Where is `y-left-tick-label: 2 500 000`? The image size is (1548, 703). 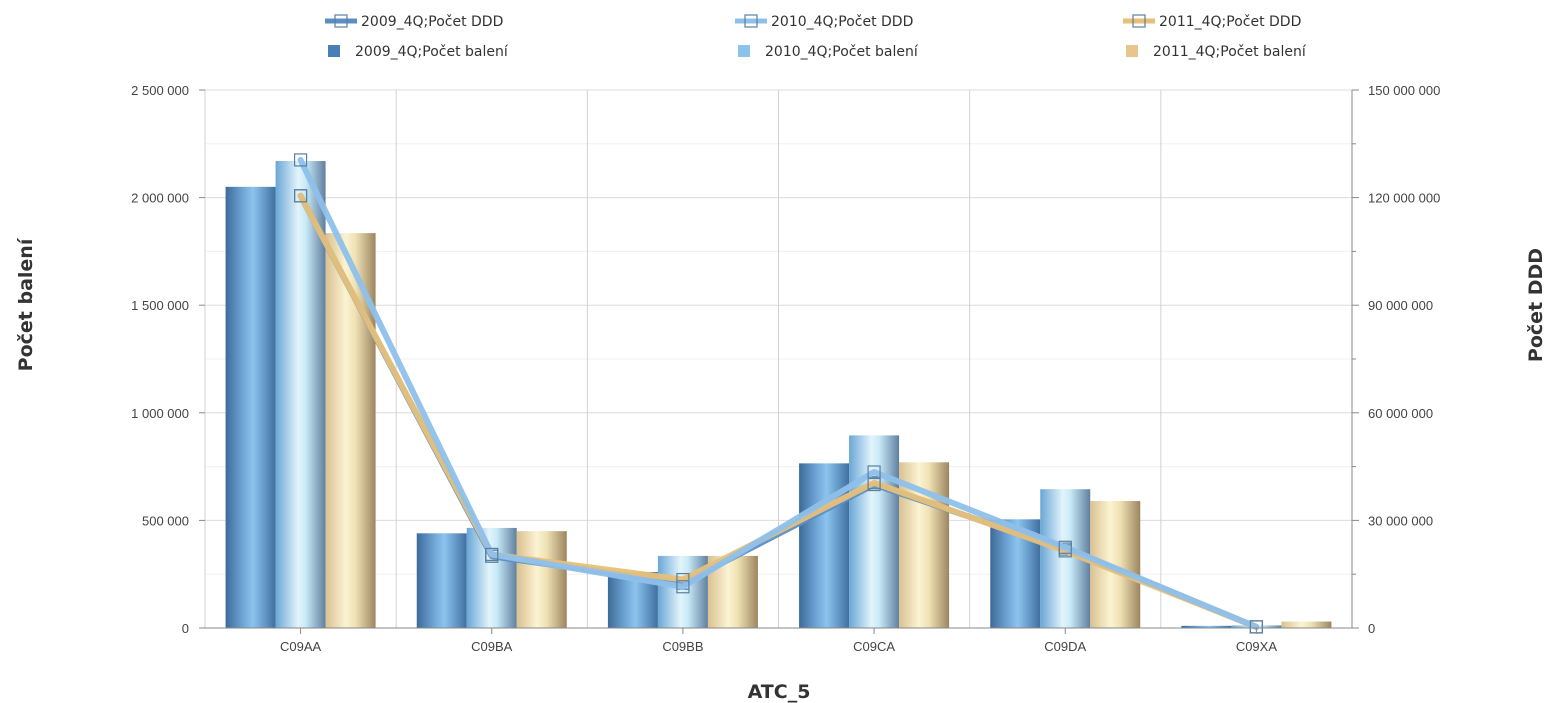 y-left-tick-label: 2 500 000 is located at coordinates (160, 90).